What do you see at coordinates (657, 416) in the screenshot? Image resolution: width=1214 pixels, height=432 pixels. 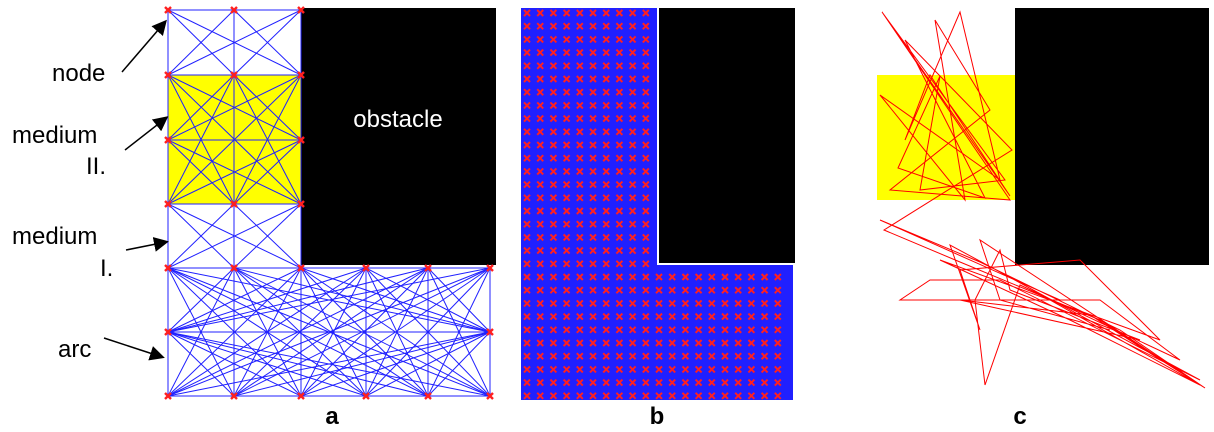 I see `caption-b: b` at bounding box center [657, 416].